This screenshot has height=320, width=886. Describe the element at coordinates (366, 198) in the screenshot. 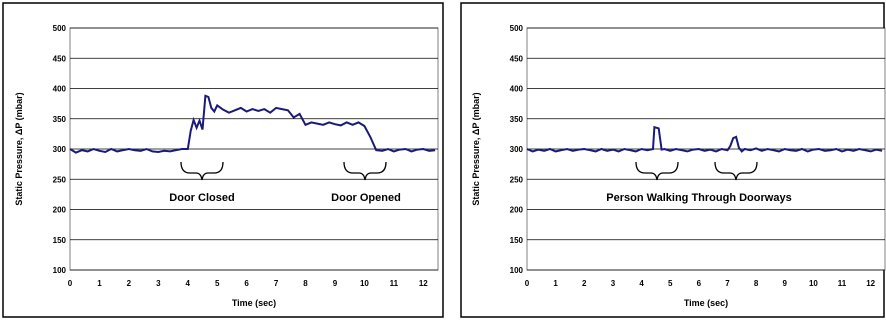

I see `annotation-door-opened: Door Opened` at that location.